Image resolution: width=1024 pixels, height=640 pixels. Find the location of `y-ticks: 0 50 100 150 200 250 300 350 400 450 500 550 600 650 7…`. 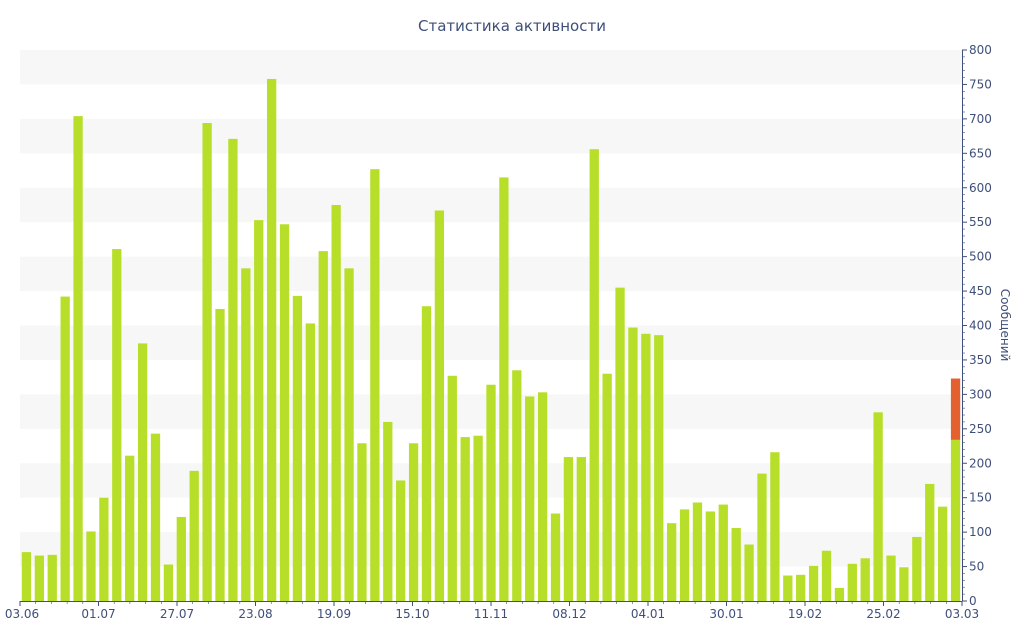

y-ticks: 0 50 100 150 200 250 300 350 400 450 500 550 600 650 7… is located at coordinates (977, 325).